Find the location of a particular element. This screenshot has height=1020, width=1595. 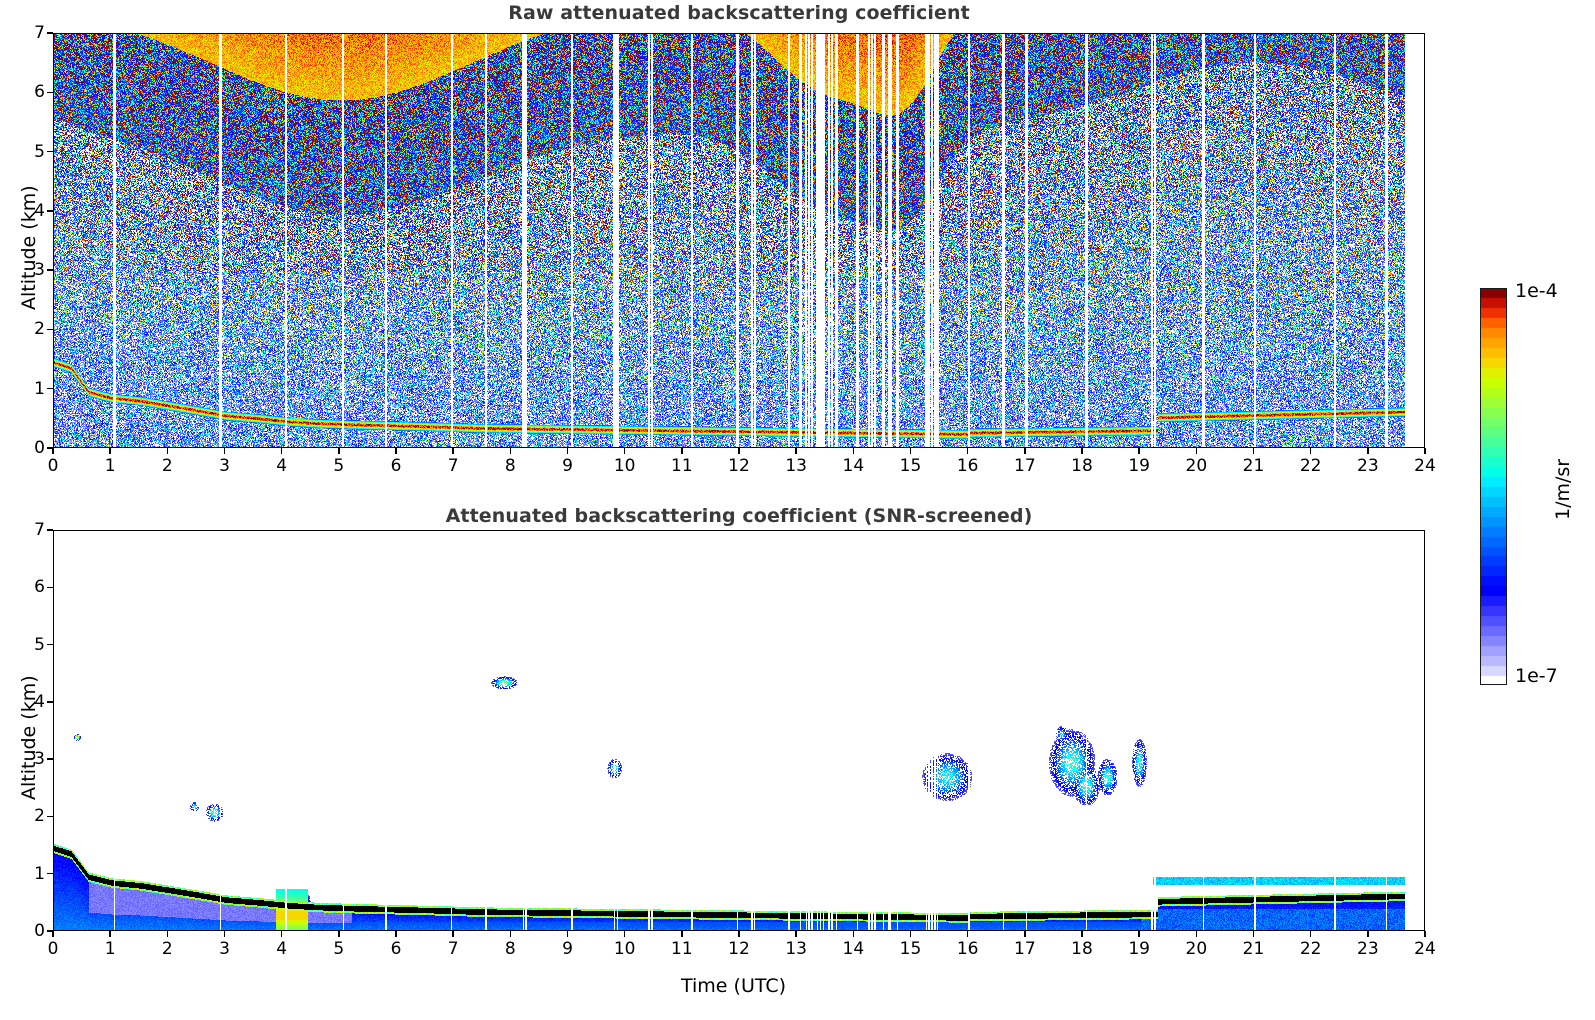

x-tick-label: 10 is located at coordinates (624, 466).